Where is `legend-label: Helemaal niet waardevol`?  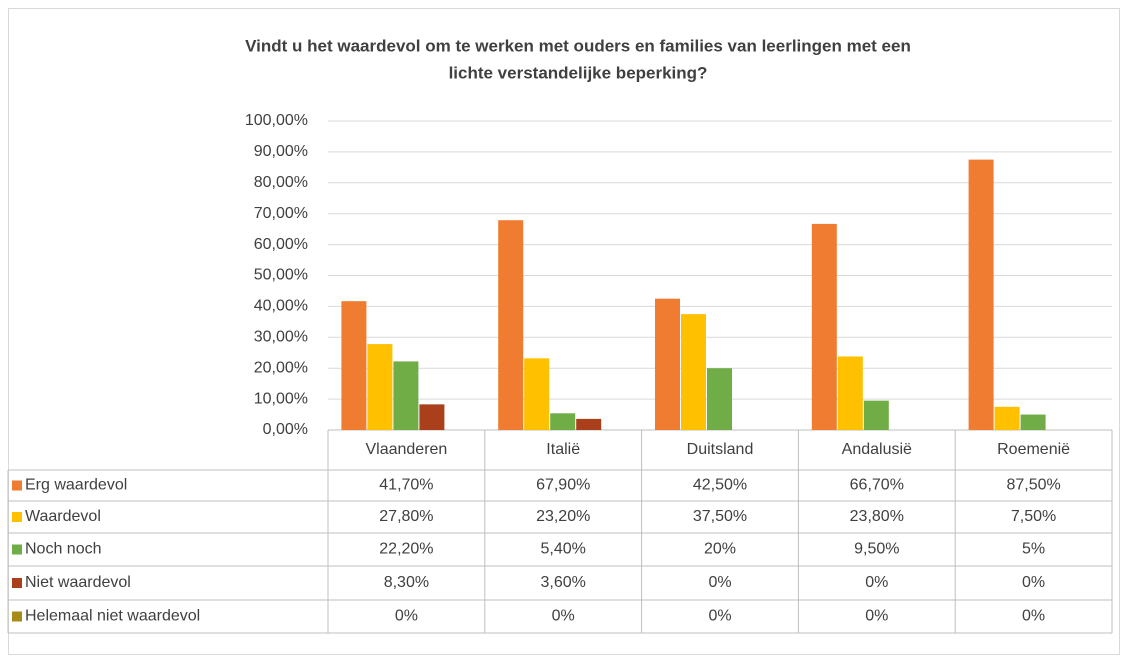 legend-label: Helemaal niet waardevol is located at coordinates (112, 616).